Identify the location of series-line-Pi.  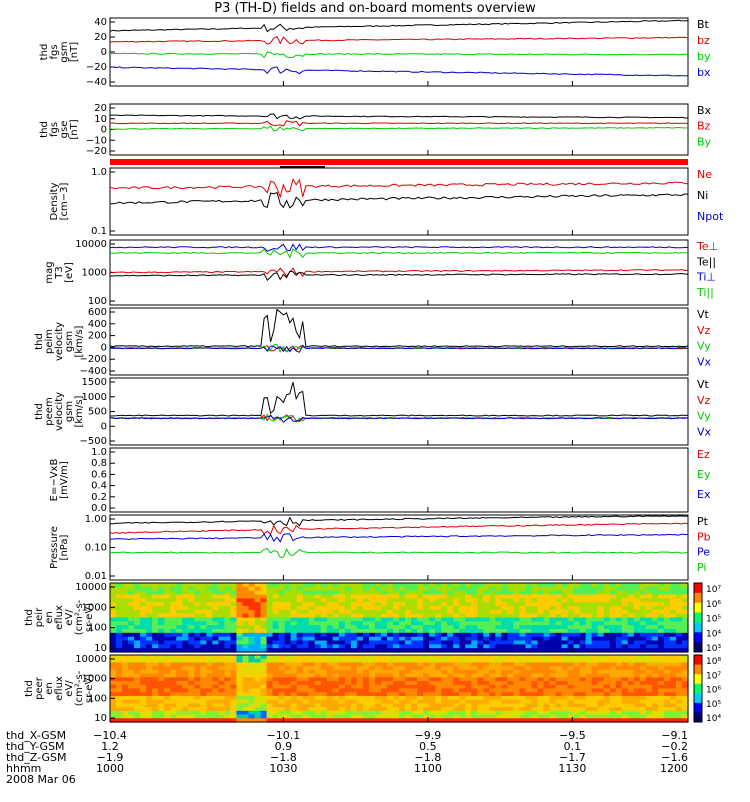
(399, 553).